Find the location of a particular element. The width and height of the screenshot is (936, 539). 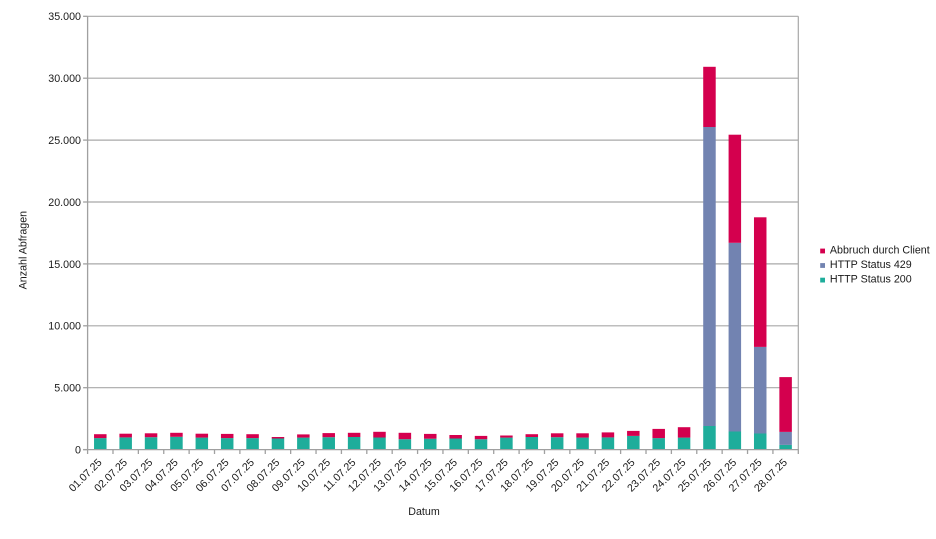

svg-text: 35.000 is located at coordinates (64, 17).